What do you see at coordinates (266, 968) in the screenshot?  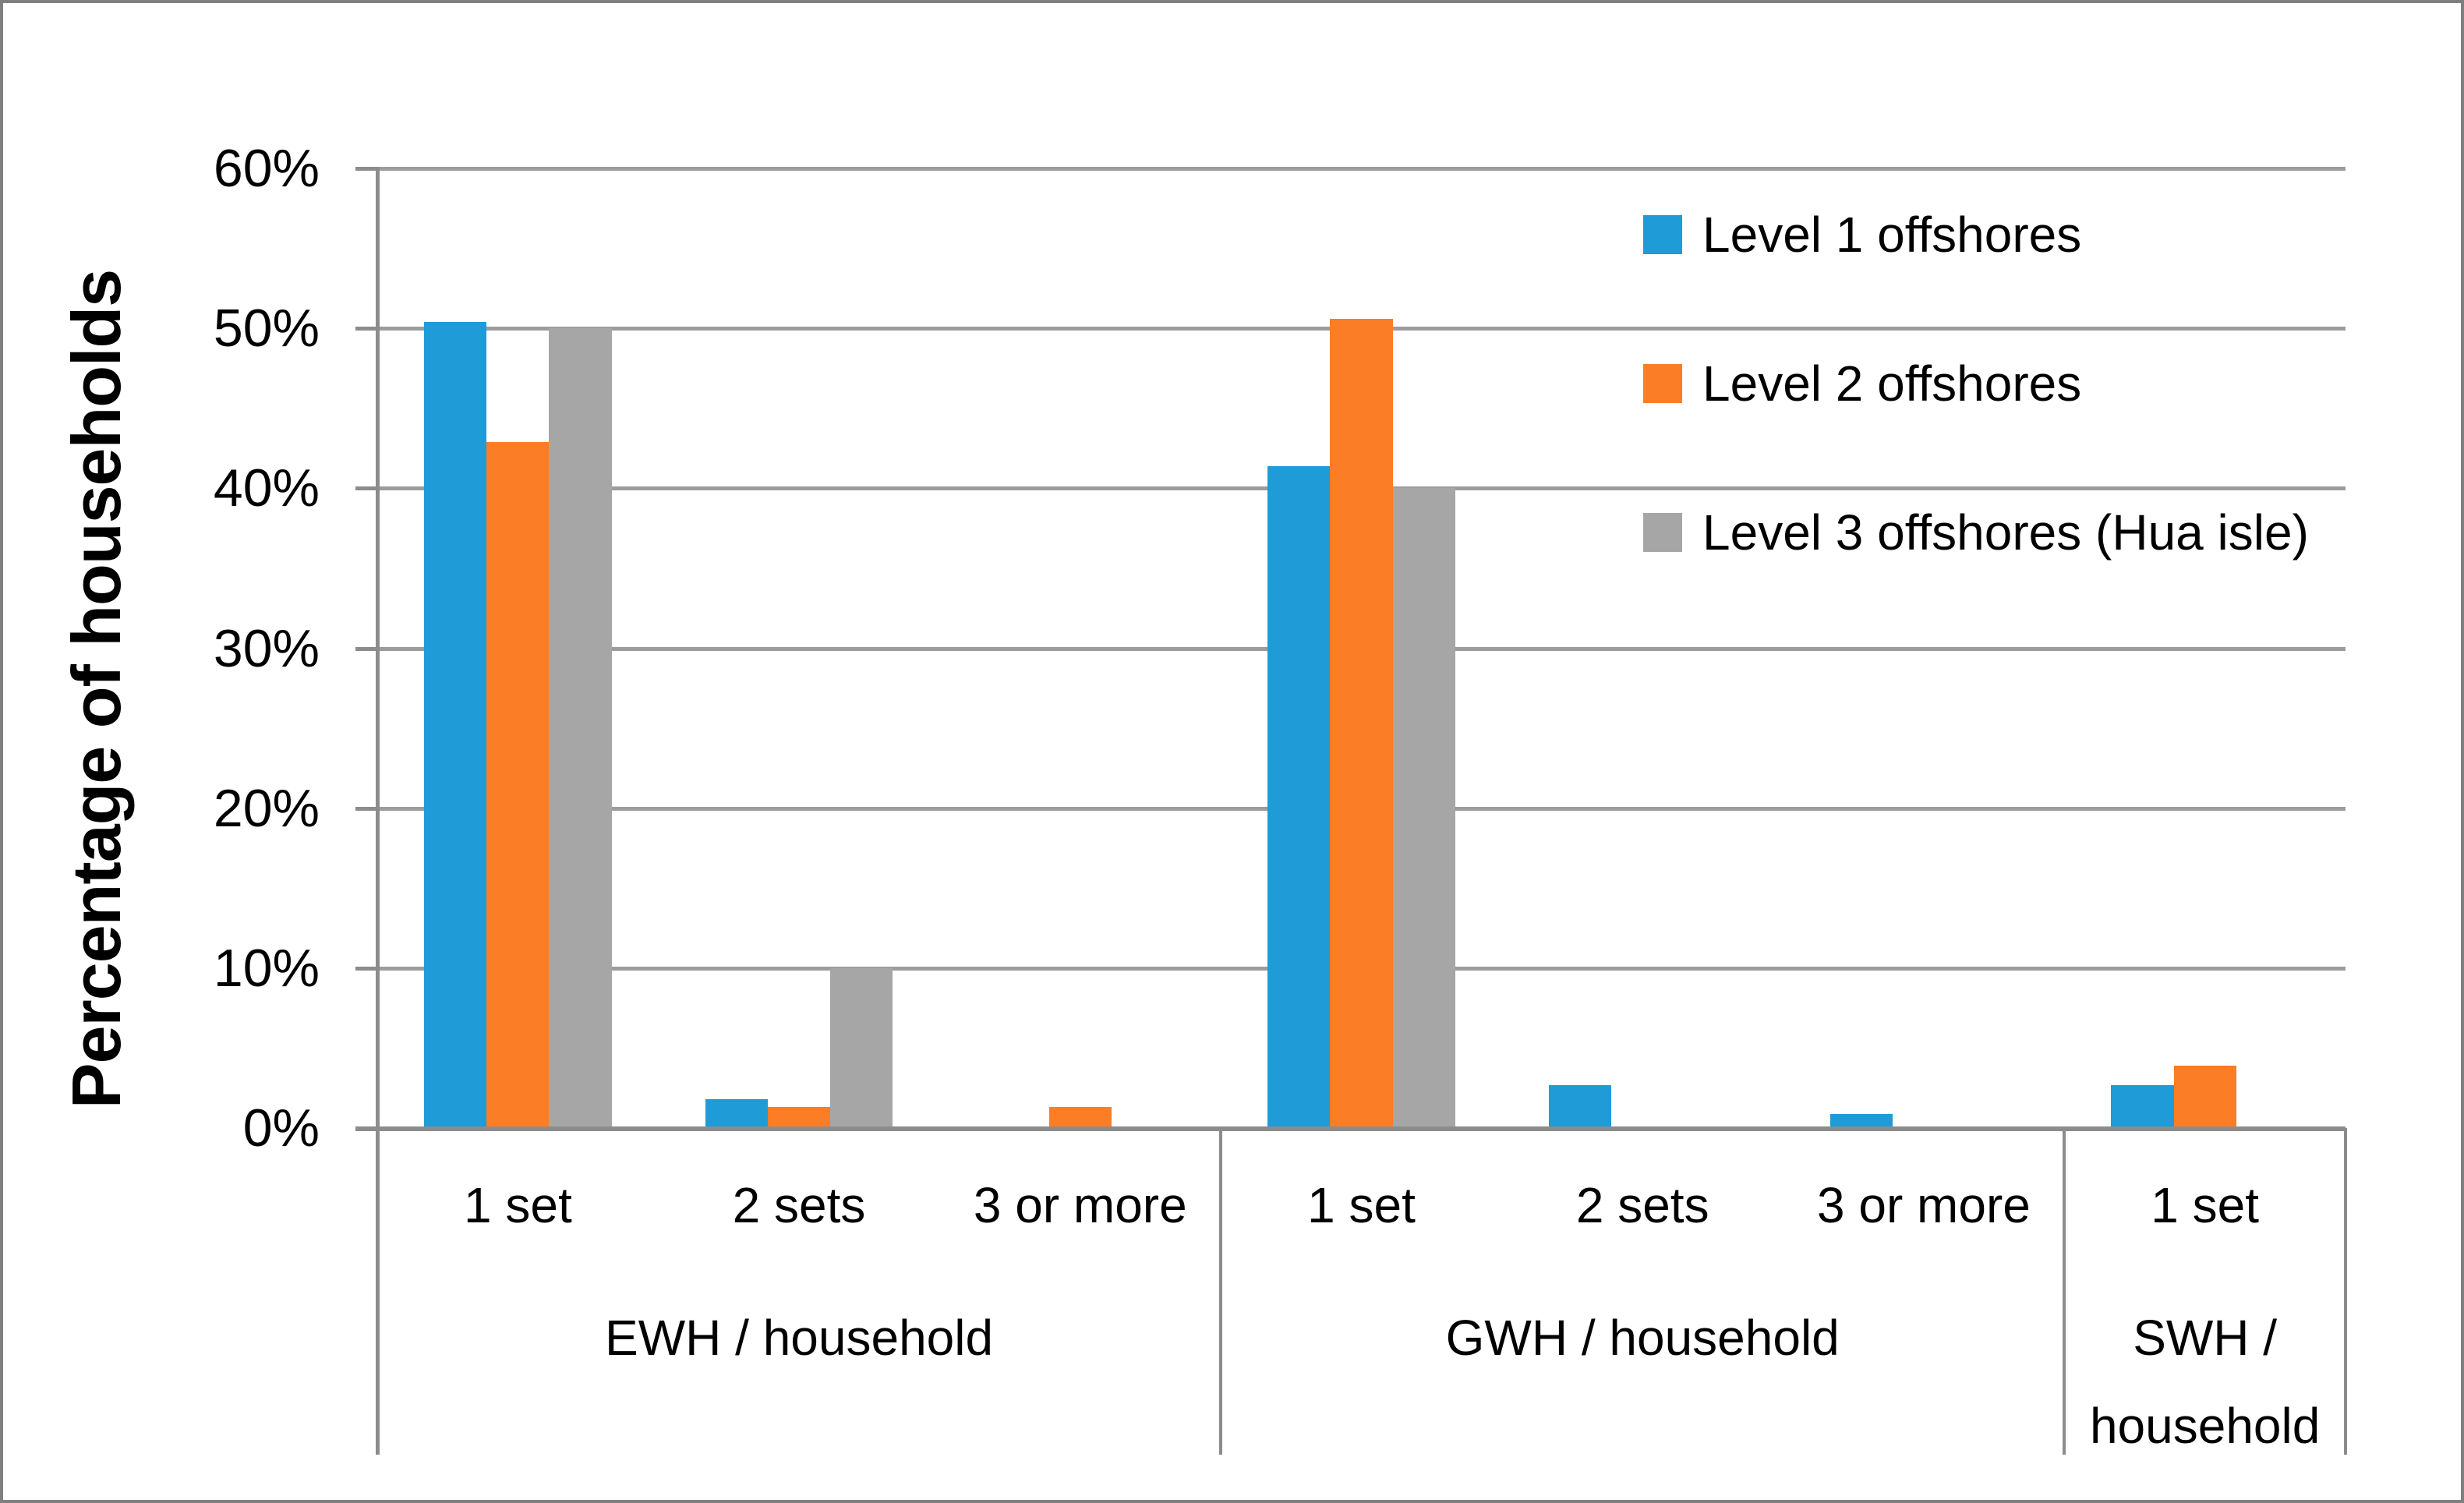 I see `y-tick-label: 10%` at bounding box center [266, 968].